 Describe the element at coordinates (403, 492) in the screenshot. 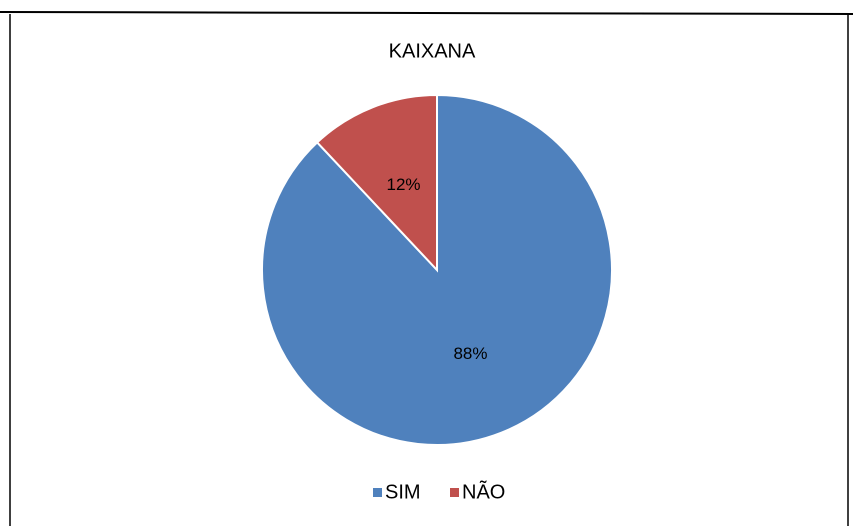

I see `legend-label: SIM` at that location.